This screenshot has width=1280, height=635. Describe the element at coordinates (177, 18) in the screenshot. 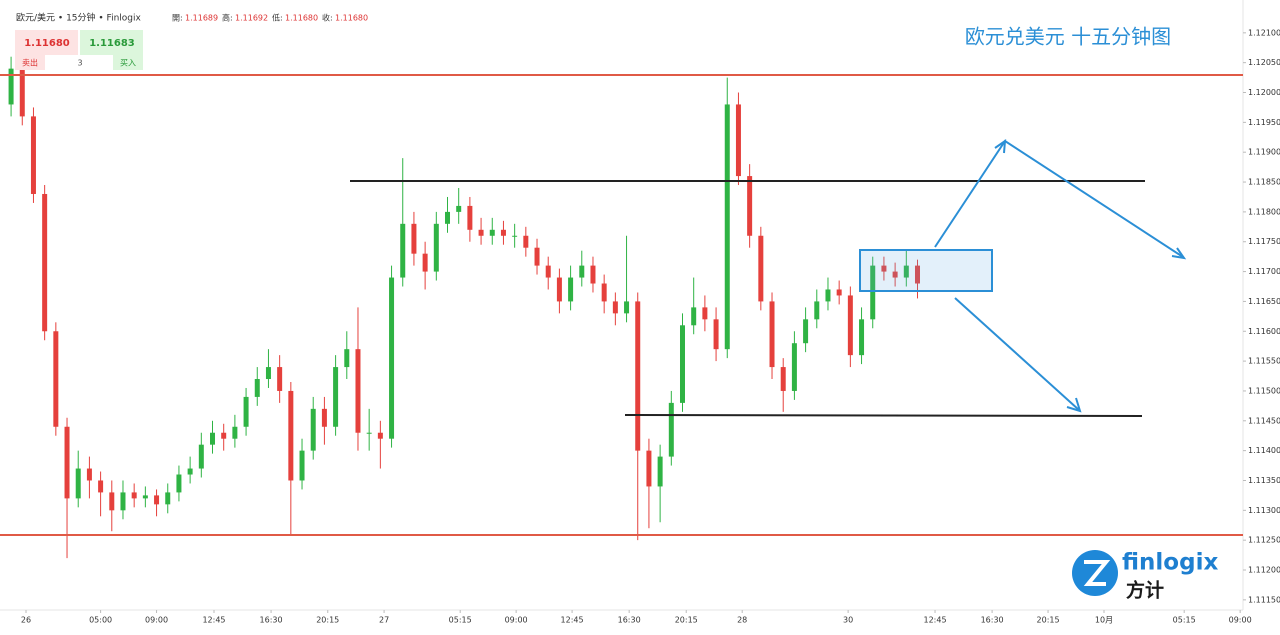

I see `ohlc-label: 開:` at that location.